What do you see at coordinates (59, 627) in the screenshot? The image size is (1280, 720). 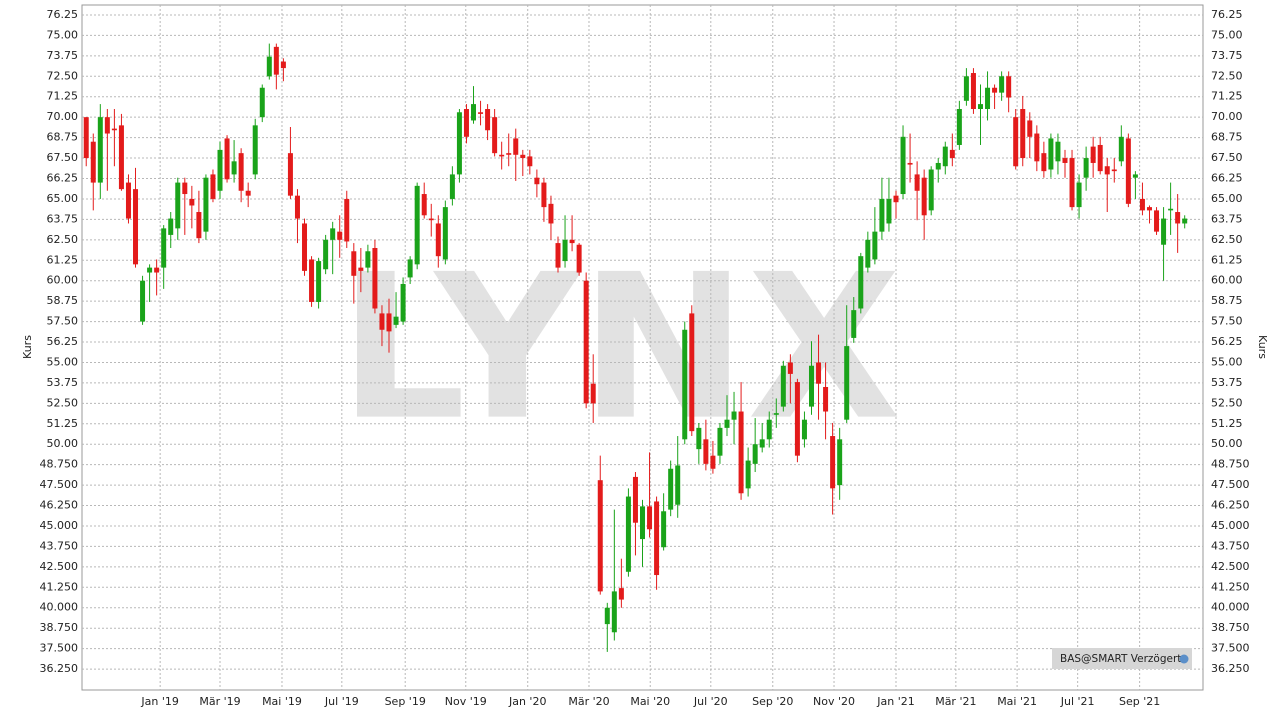 I see `y-tick-label: 38.750` at bounding box center [59, 627].